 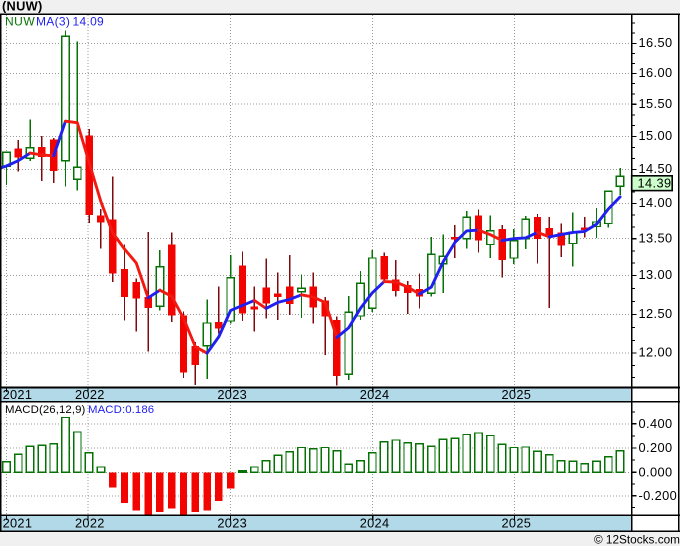 I want to click on svg-text: 13.50, so click(x=656, y=237).